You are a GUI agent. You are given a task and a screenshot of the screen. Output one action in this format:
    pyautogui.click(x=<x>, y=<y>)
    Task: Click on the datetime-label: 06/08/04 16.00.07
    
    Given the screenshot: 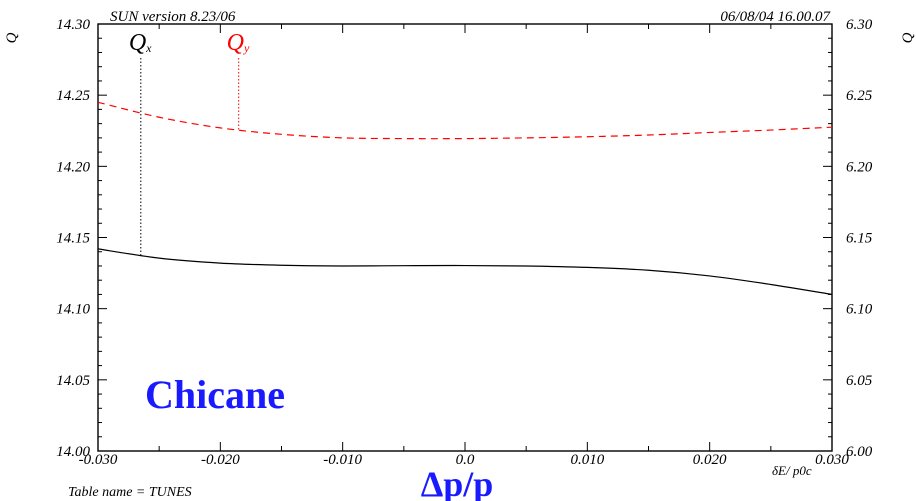 What is the action you would take?
    pyautogui.click(x=775, y=17)
    